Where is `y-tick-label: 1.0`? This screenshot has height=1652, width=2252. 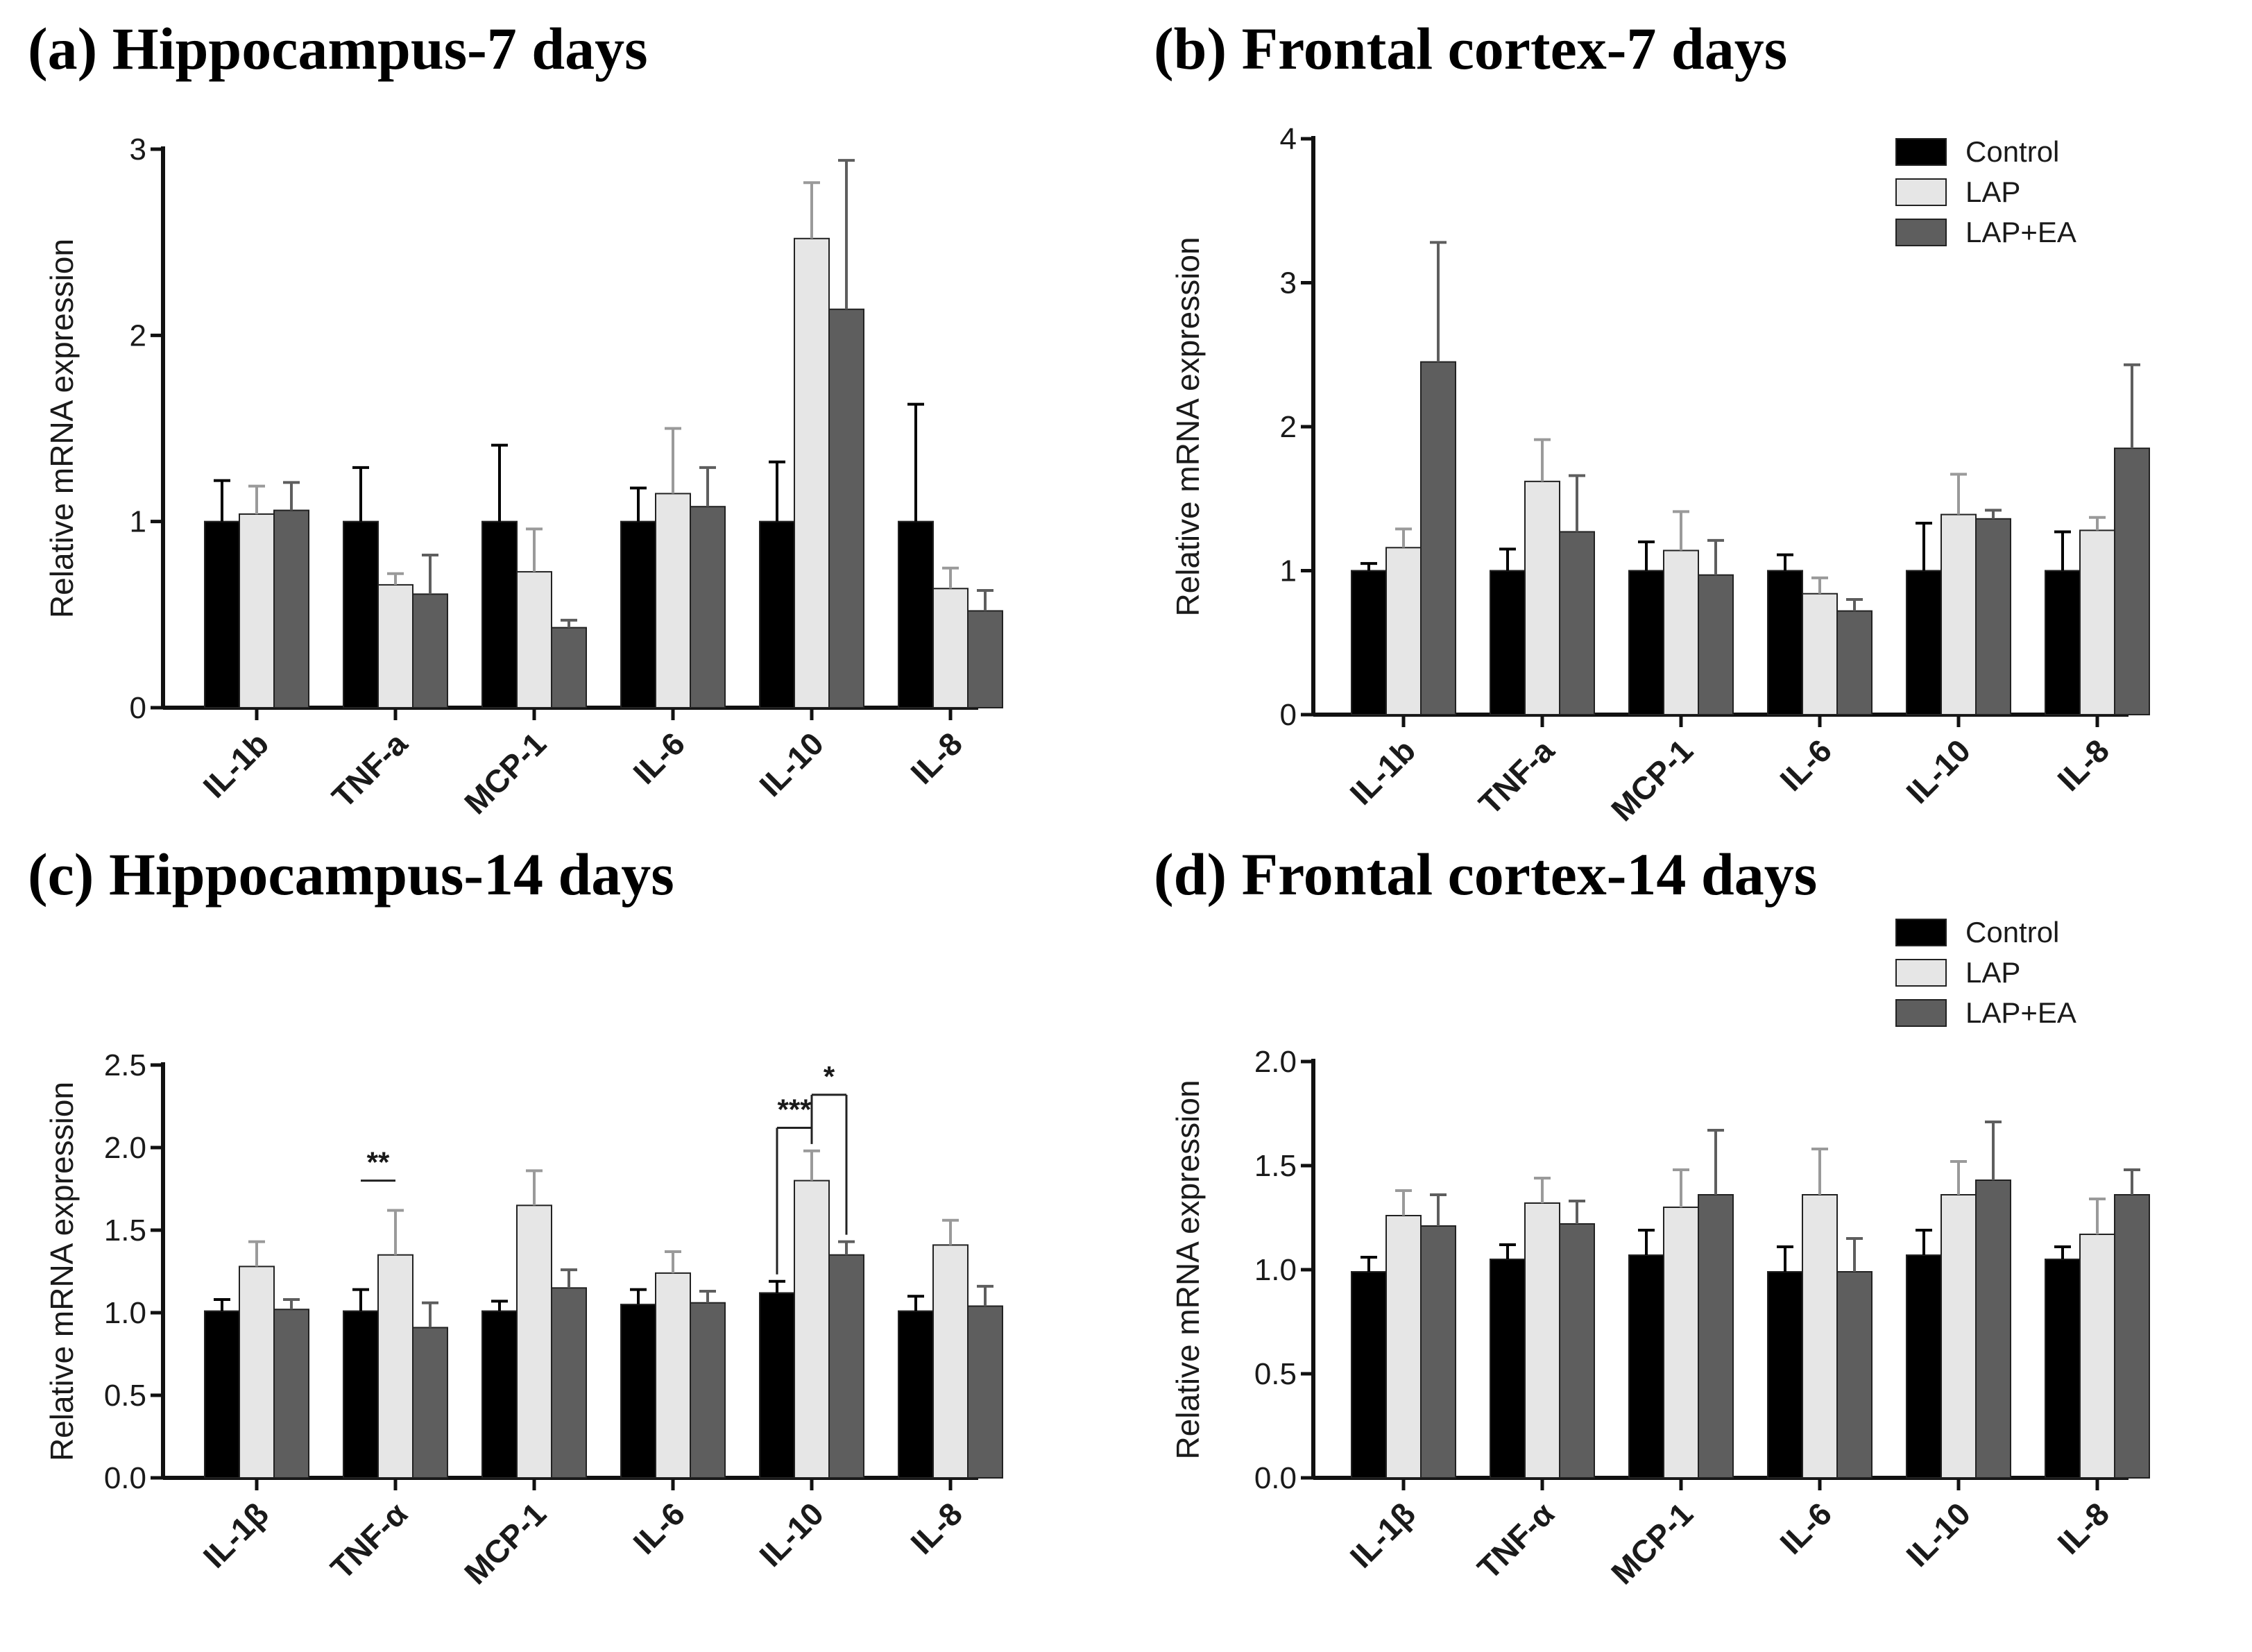 y-tick-label: 1.0 is located at coordinates (125, 1313).